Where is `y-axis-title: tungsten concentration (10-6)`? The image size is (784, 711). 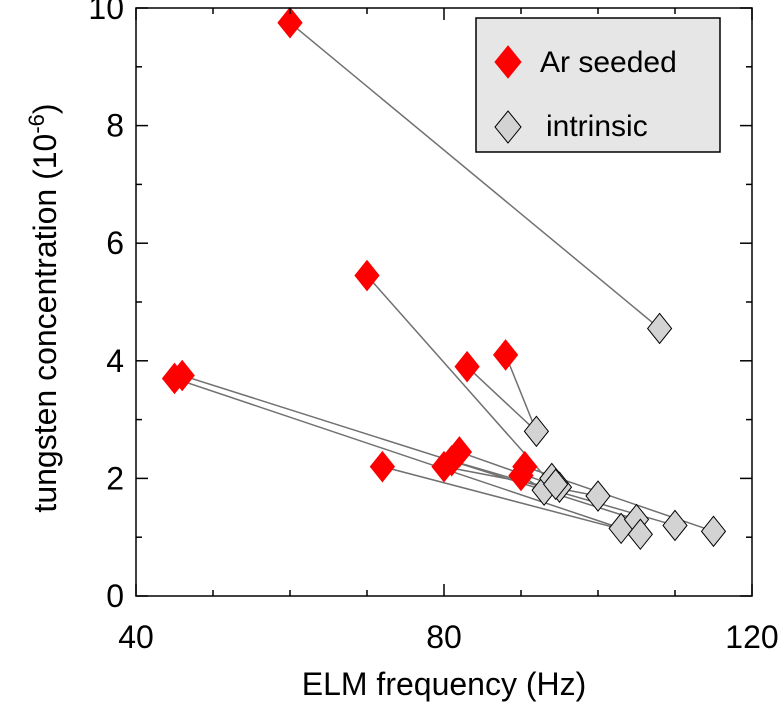
y-axis-title: tungsten concentration (10-6) is located at coordinates (43, 307).